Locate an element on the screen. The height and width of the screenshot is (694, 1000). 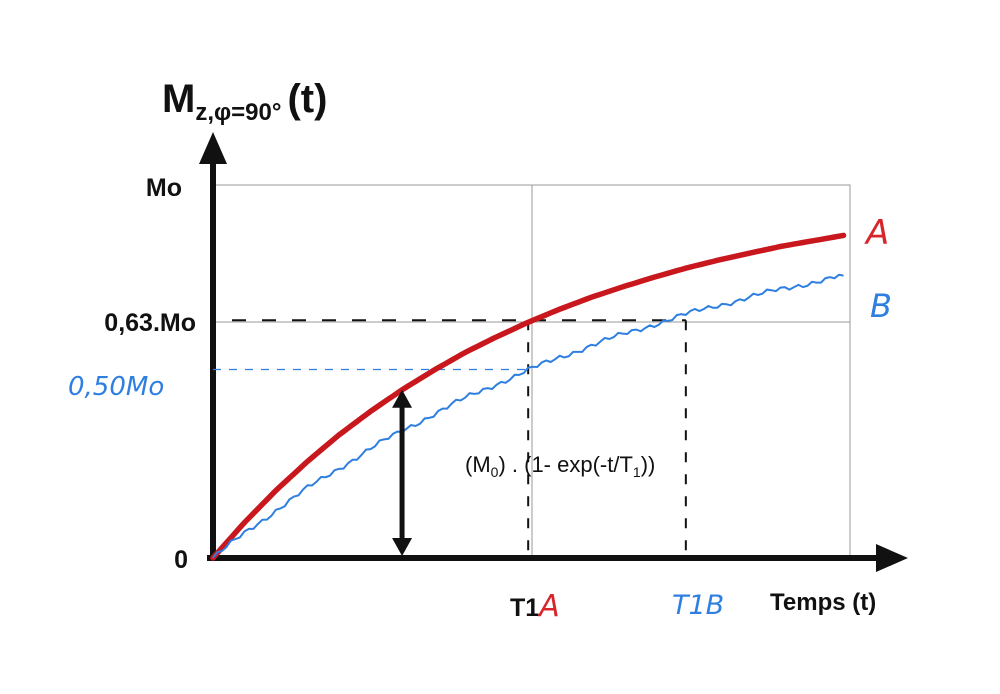
x-axis-label: Temps (t) is located at coordinates (823, 602).